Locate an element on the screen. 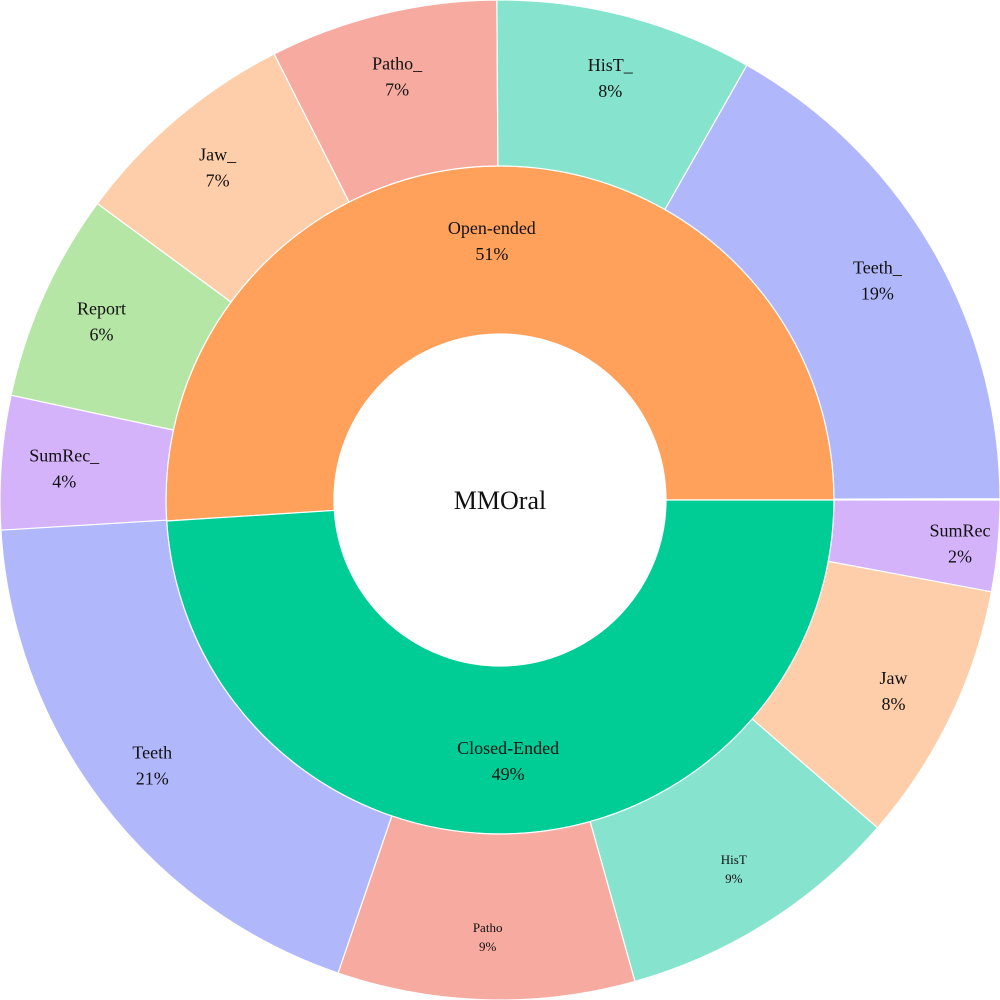 Image resolution: width=1000 pixels, height=1000 pixels. outer-slice-jaw-label: Jaw is located at coordinates (894, 678).